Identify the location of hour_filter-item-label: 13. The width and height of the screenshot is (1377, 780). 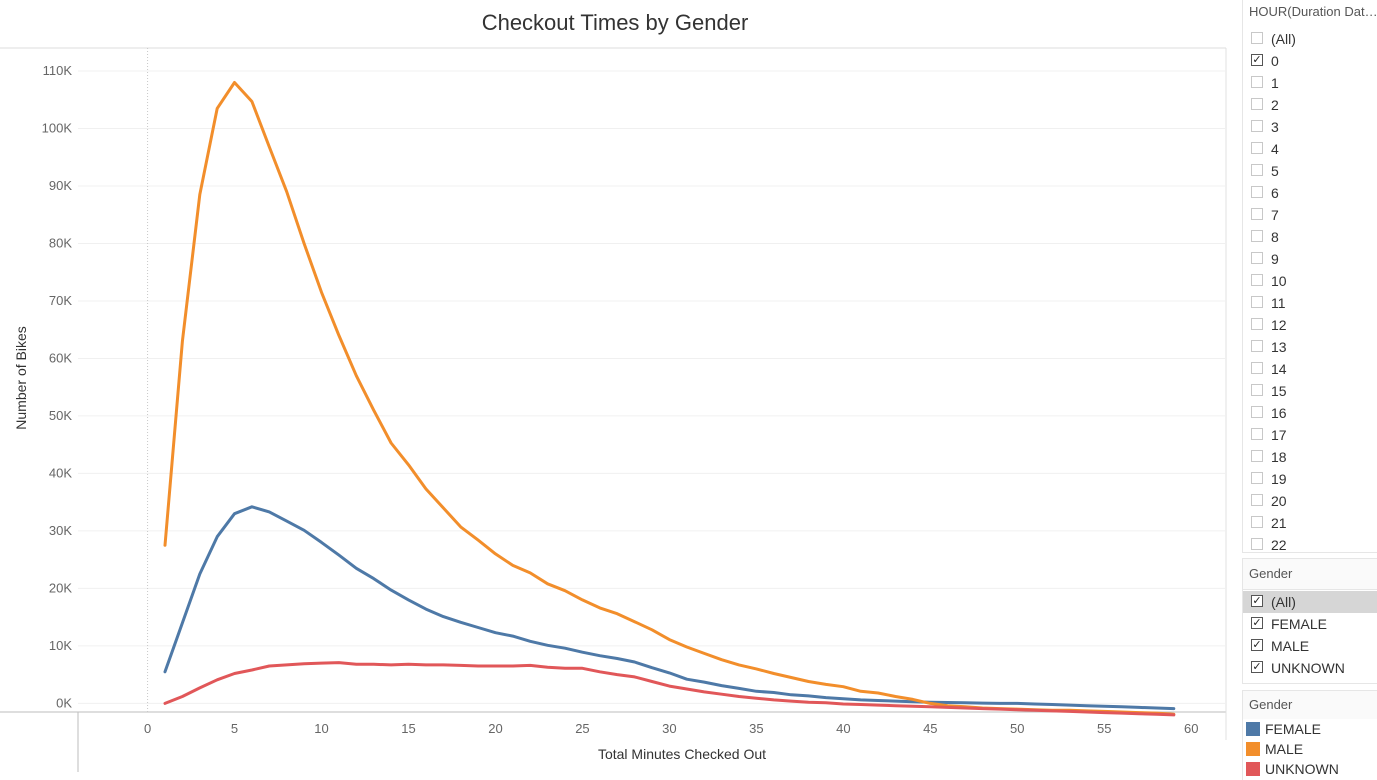
(1279, 347).